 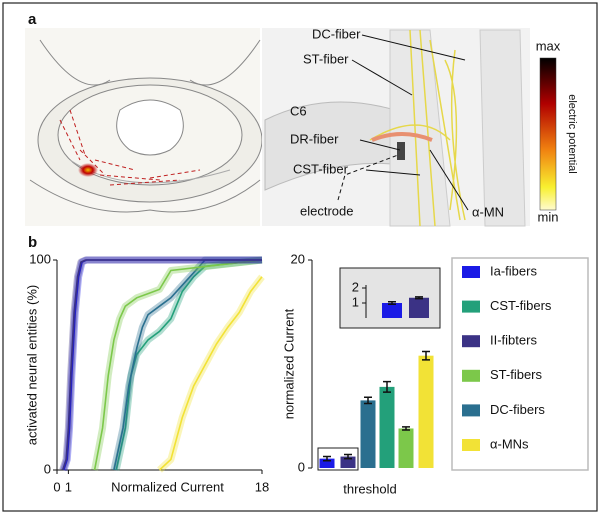 What do you see at coordinates (548, 134) in the screenshot?
I see `colorbar` at bounding box center [548, 134].